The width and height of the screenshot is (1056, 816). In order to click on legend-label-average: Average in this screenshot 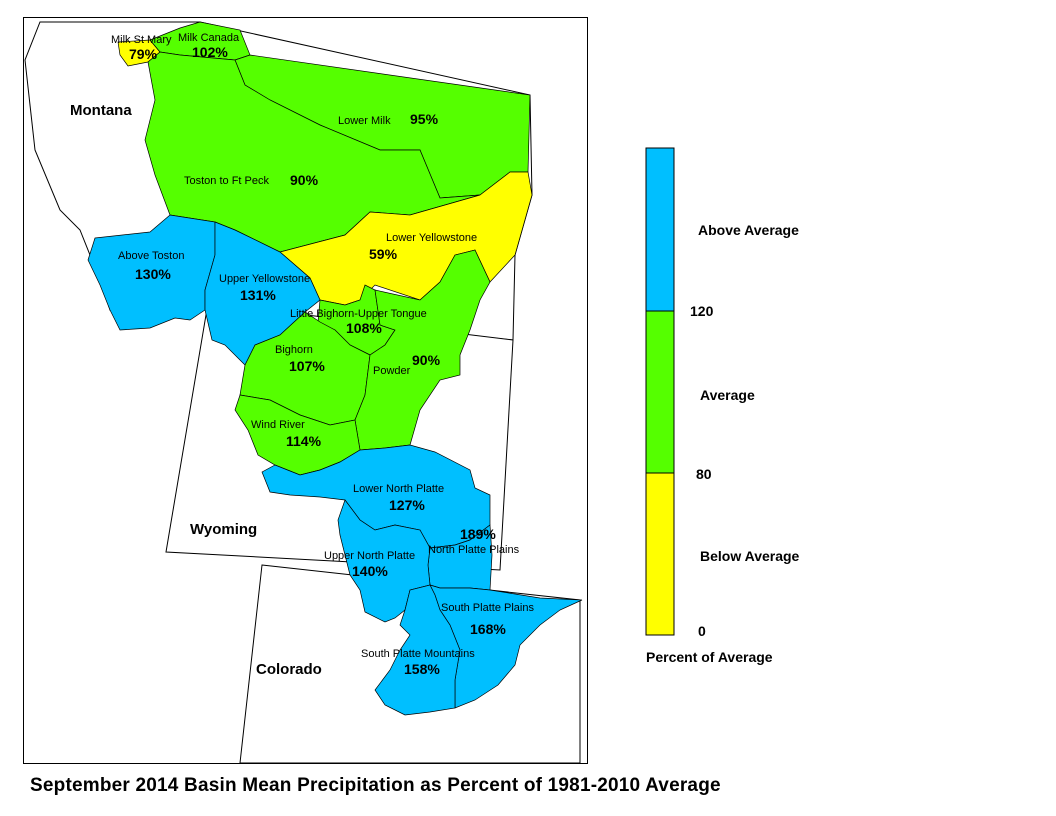, I will do `click(727, 395)`.